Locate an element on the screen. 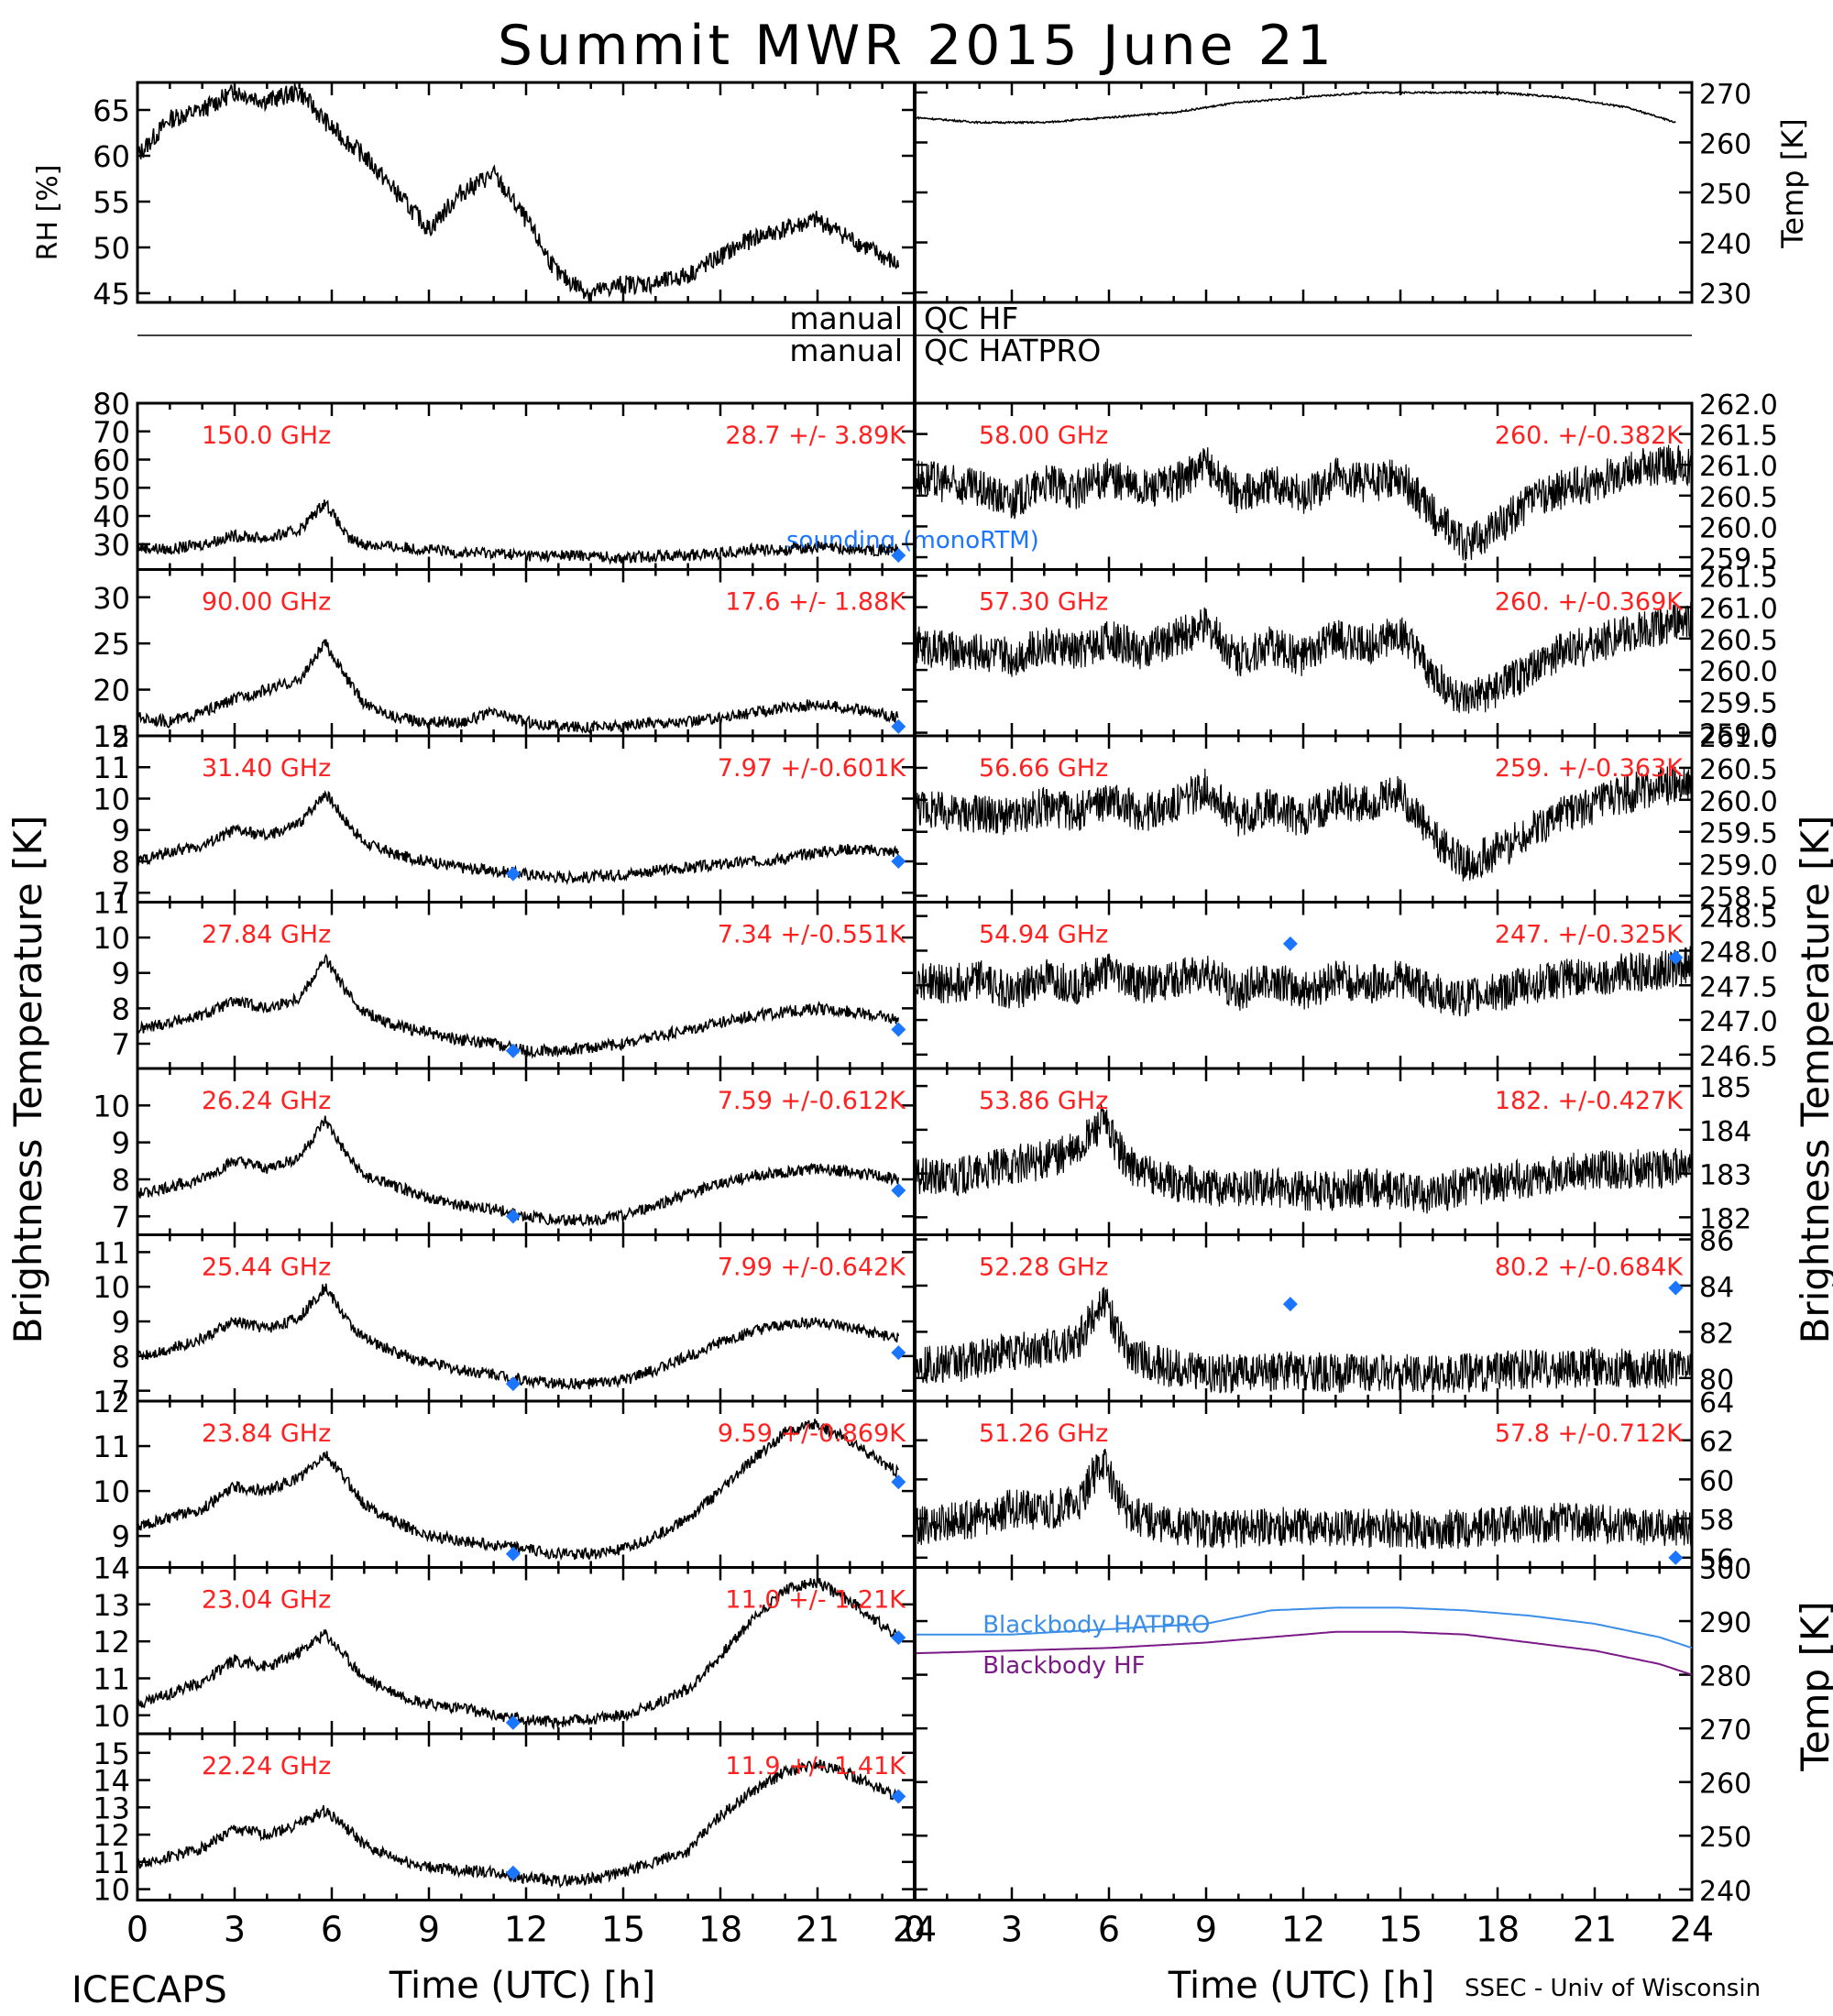  qc-hf-right: QC HF is located at coordinates (971, 318).